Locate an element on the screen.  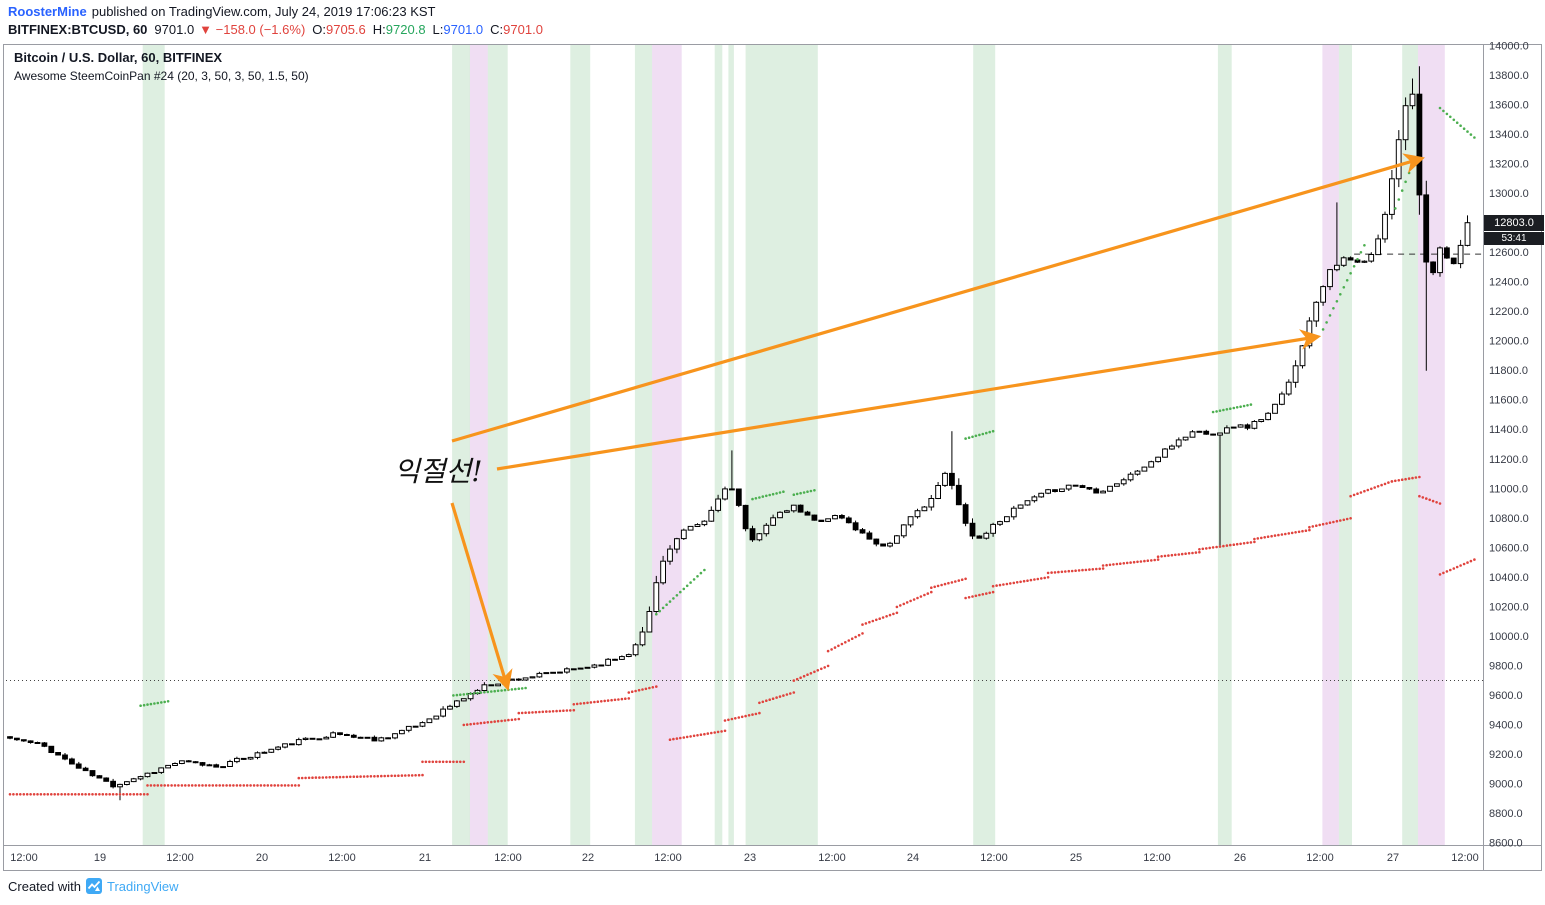
svg-text: 19 is located at coordinates (100, 858).